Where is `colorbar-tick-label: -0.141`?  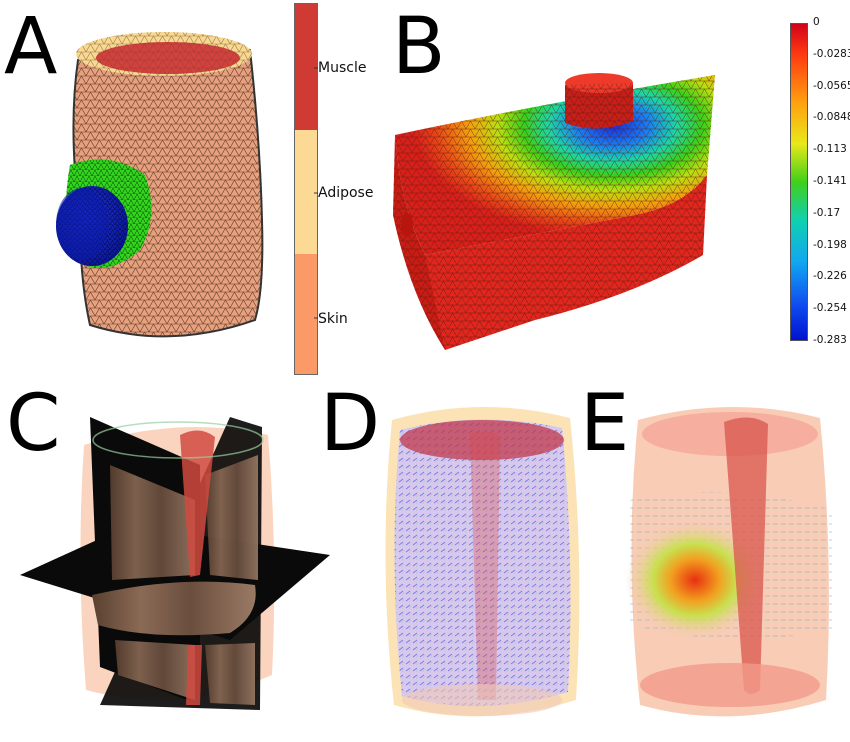
colorbar-tick-label: -0.141 is located at coordinates (830, 181).